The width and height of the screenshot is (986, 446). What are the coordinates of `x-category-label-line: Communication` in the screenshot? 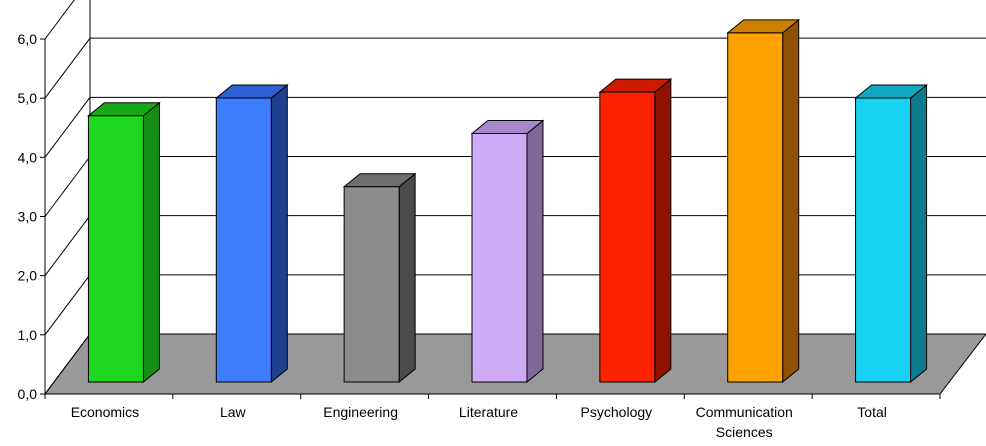 It's located at (744, 412).